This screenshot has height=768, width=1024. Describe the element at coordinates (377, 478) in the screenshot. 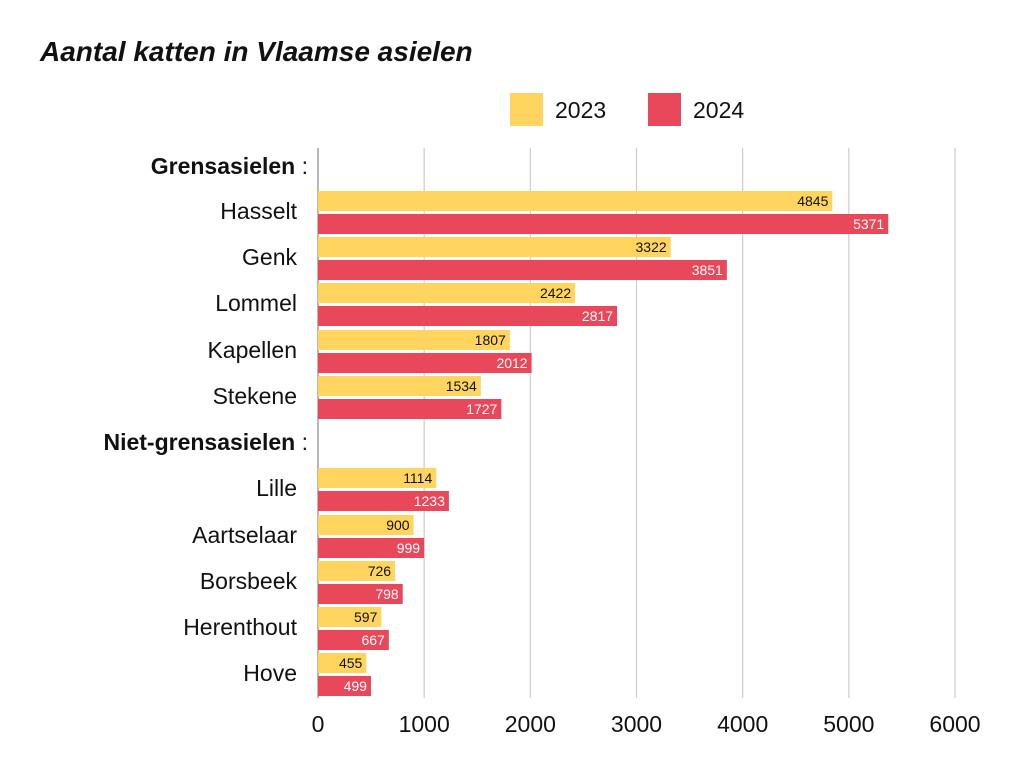

I see `bar-2023-lille` at that location.